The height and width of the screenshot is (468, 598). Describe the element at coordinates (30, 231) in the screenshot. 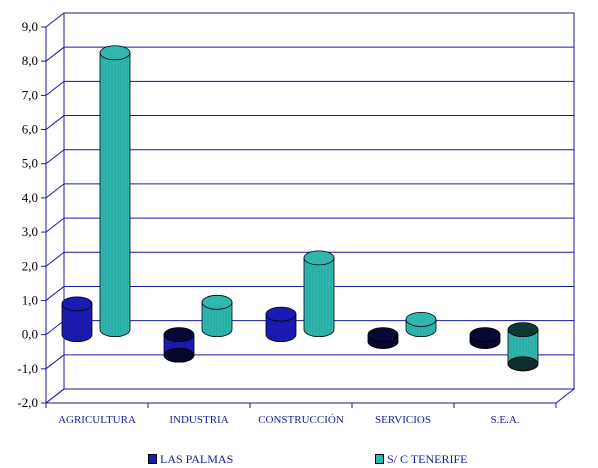

I see `y-tick-label: 3,0` at that location.